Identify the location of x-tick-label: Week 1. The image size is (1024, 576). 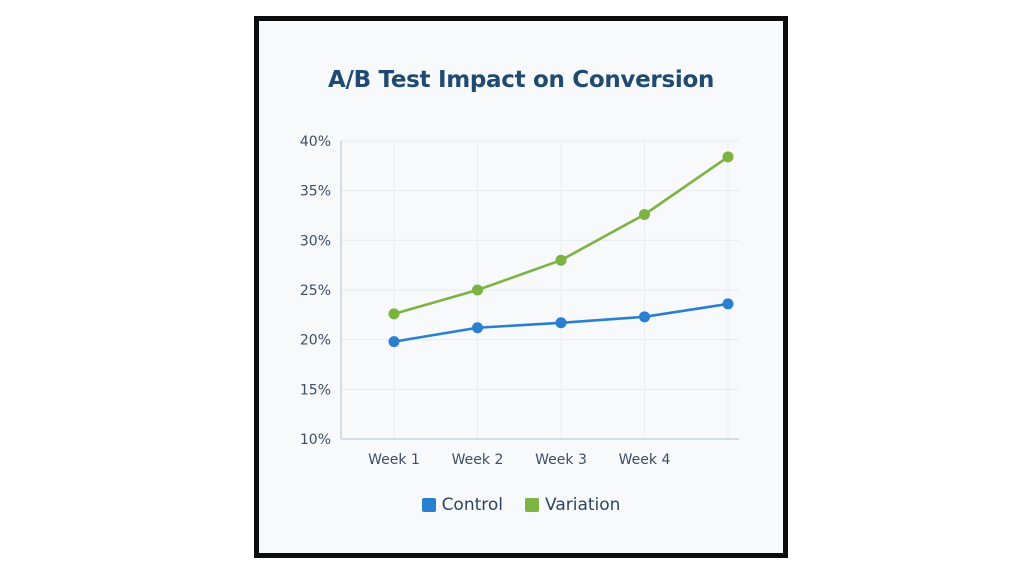
(394, 460).